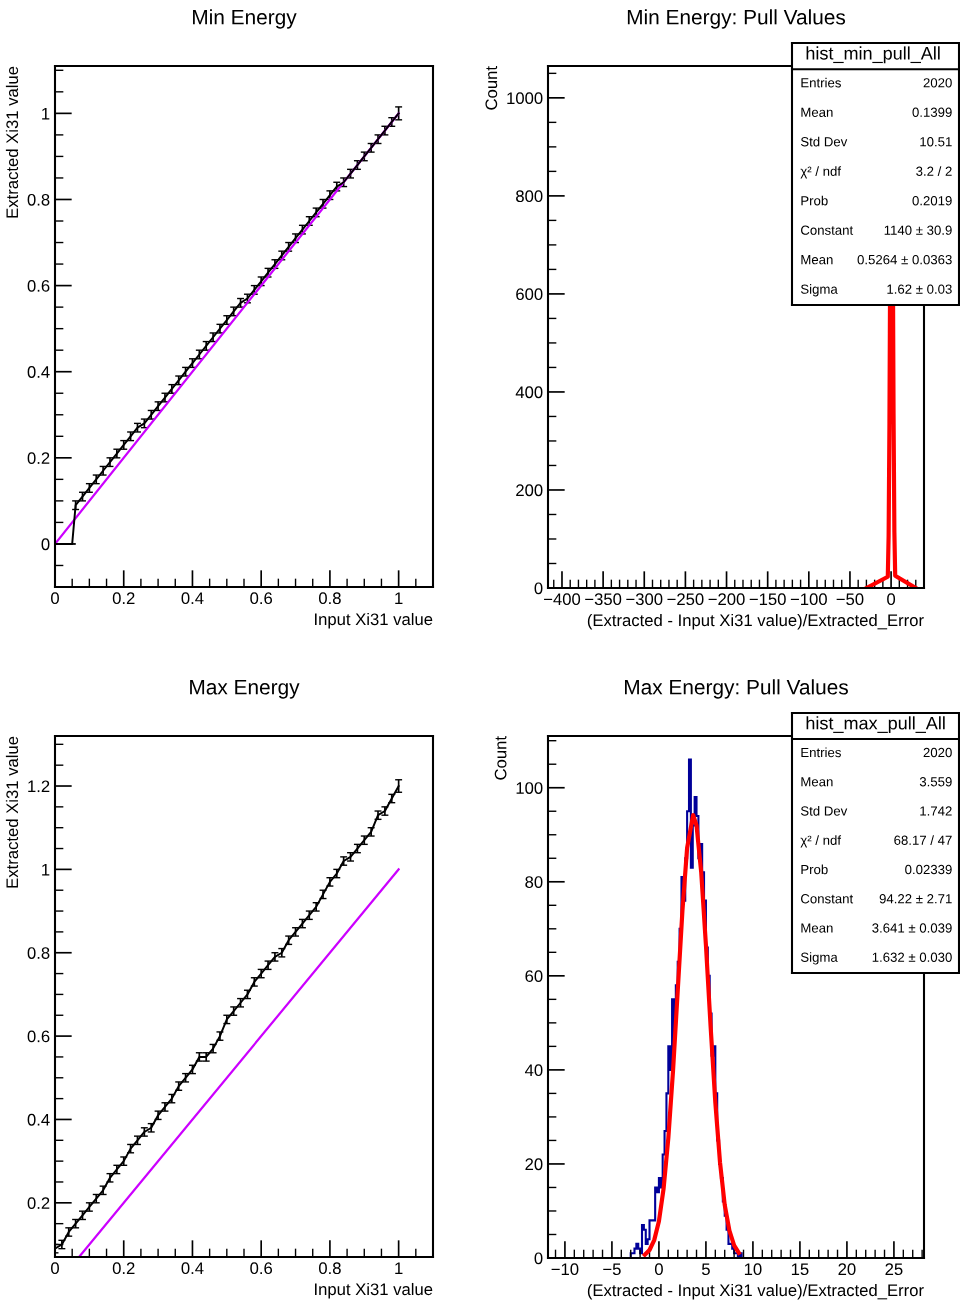 The width and height of the screenshot is (960, 1304). Describe the element at coordinates (603, 599) in the screenshot. I see `x-tick-label: −350` at that location.